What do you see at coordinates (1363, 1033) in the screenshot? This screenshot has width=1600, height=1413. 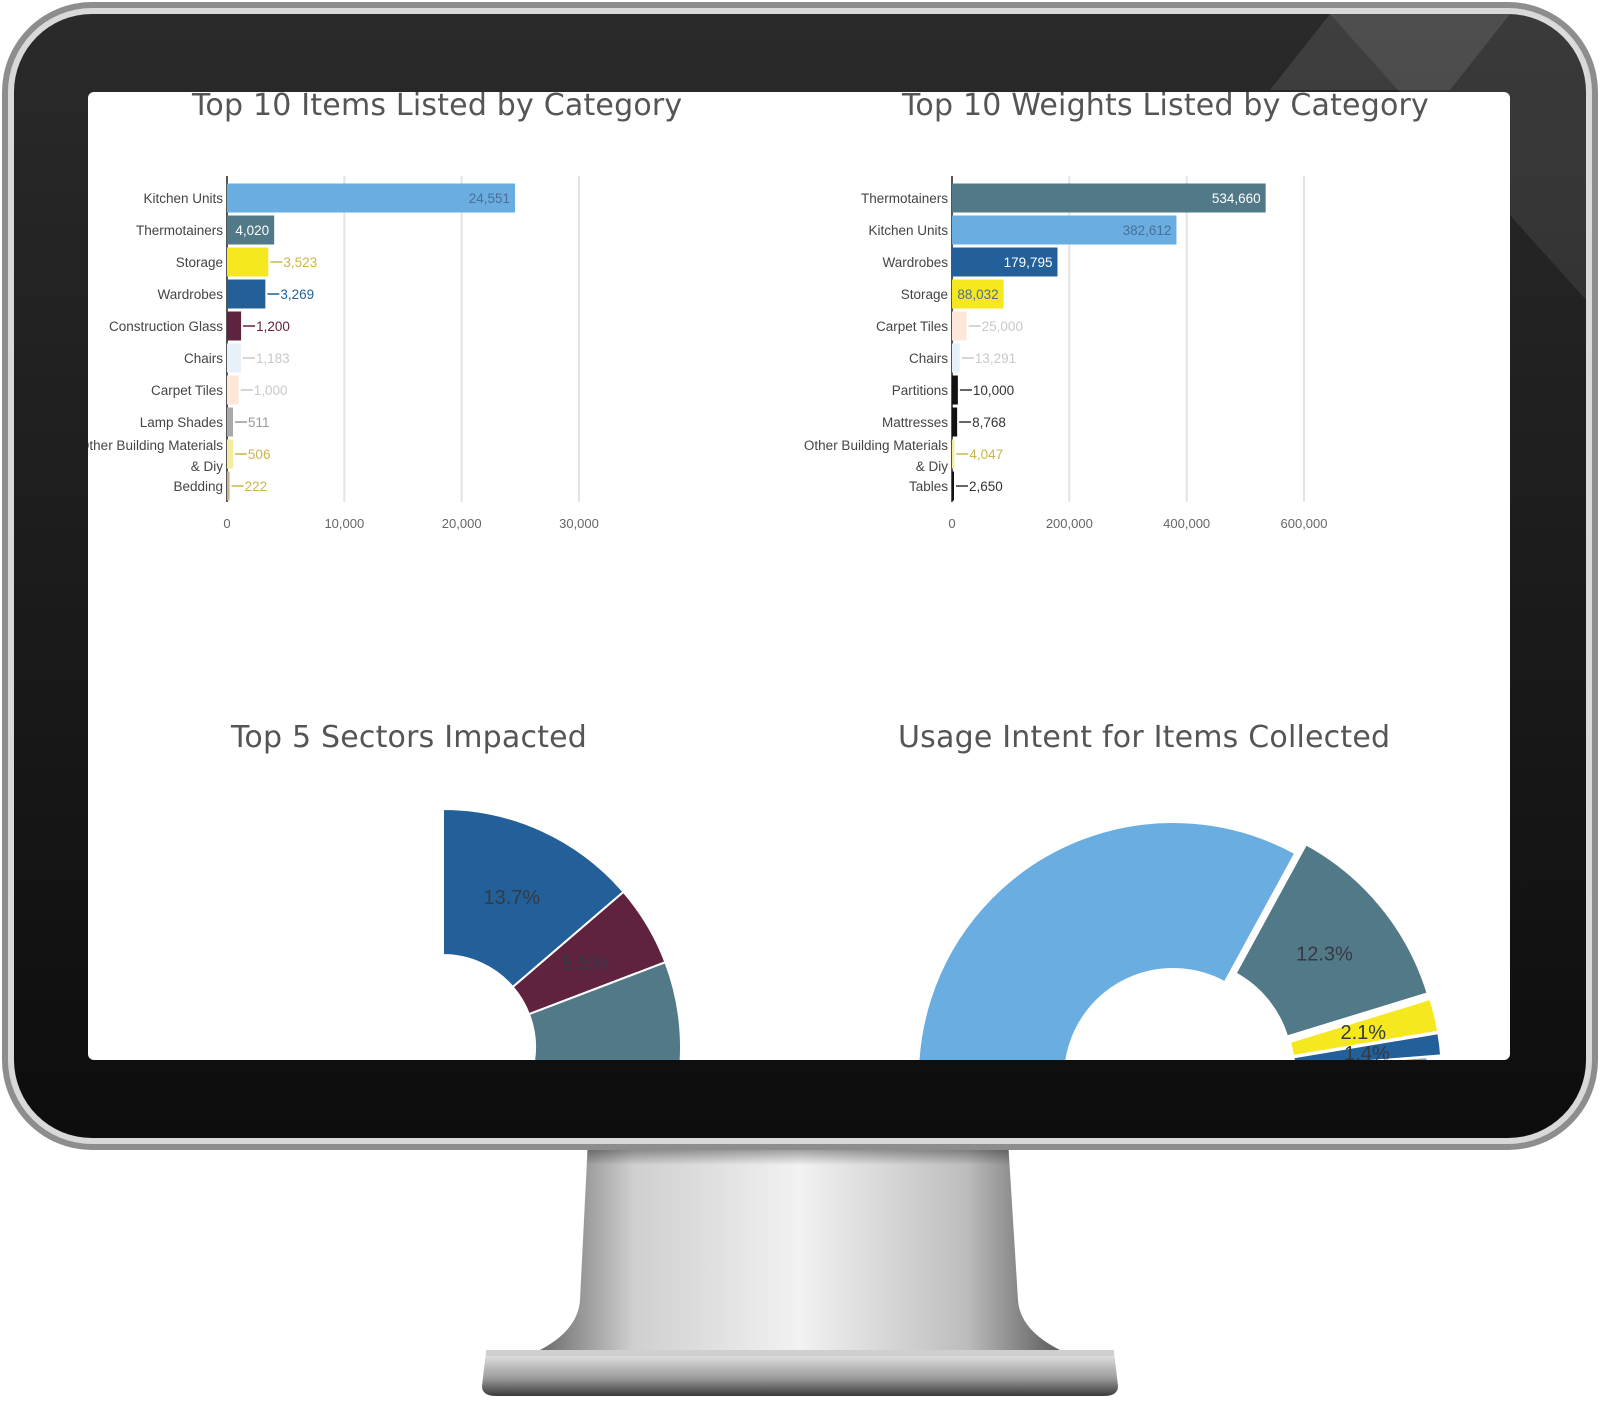 I see `slice-label: 2.1%` at bounding box center [1363, 1033].